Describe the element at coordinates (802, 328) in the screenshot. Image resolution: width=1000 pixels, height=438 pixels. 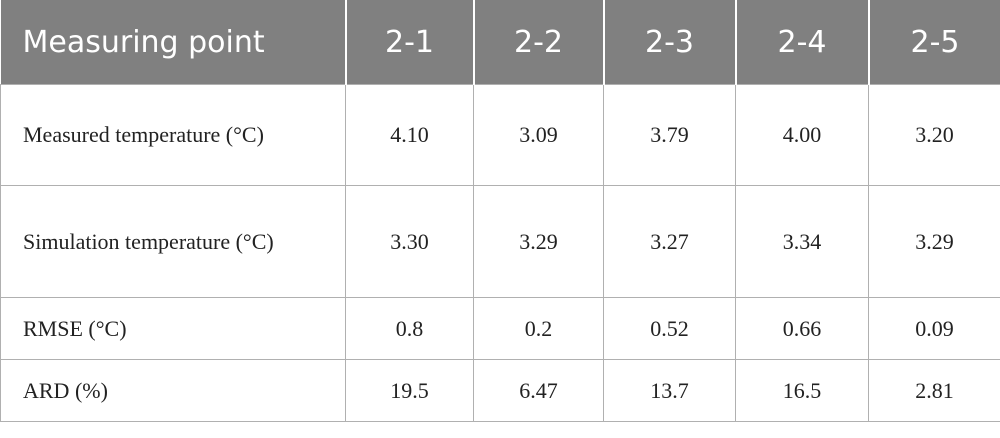
I see `cell-value: 0.66` at that location.